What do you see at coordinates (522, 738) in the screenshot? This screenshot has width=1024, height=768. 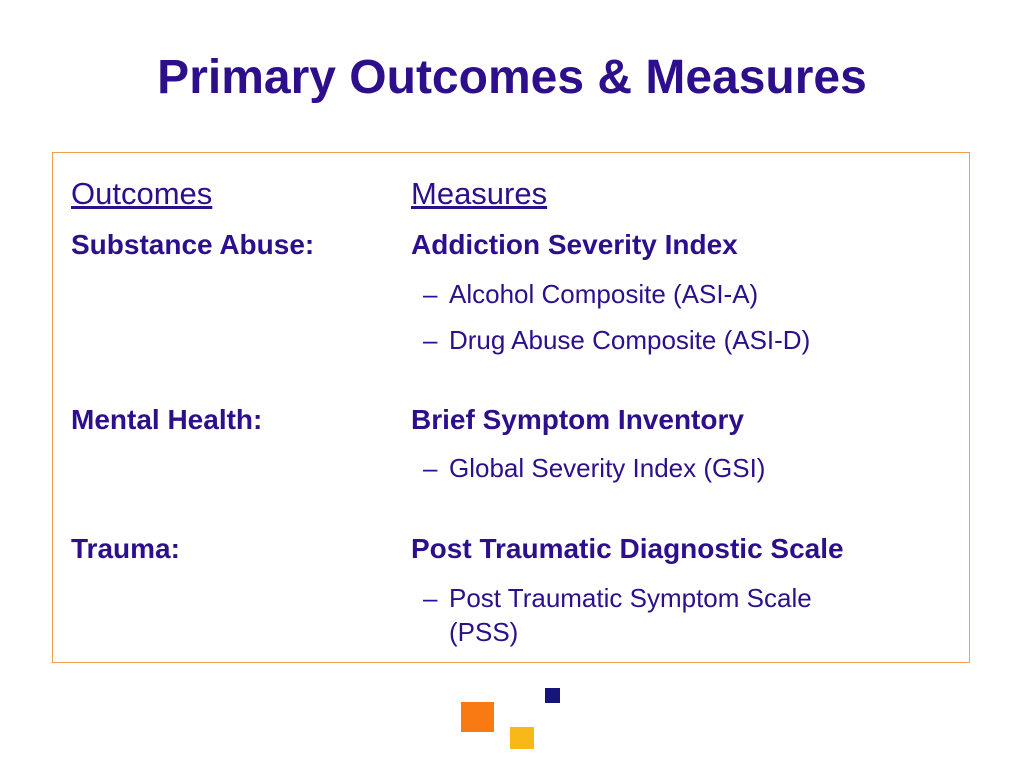 I see `yellow-square-decoration` at bounding box center [522, 738].